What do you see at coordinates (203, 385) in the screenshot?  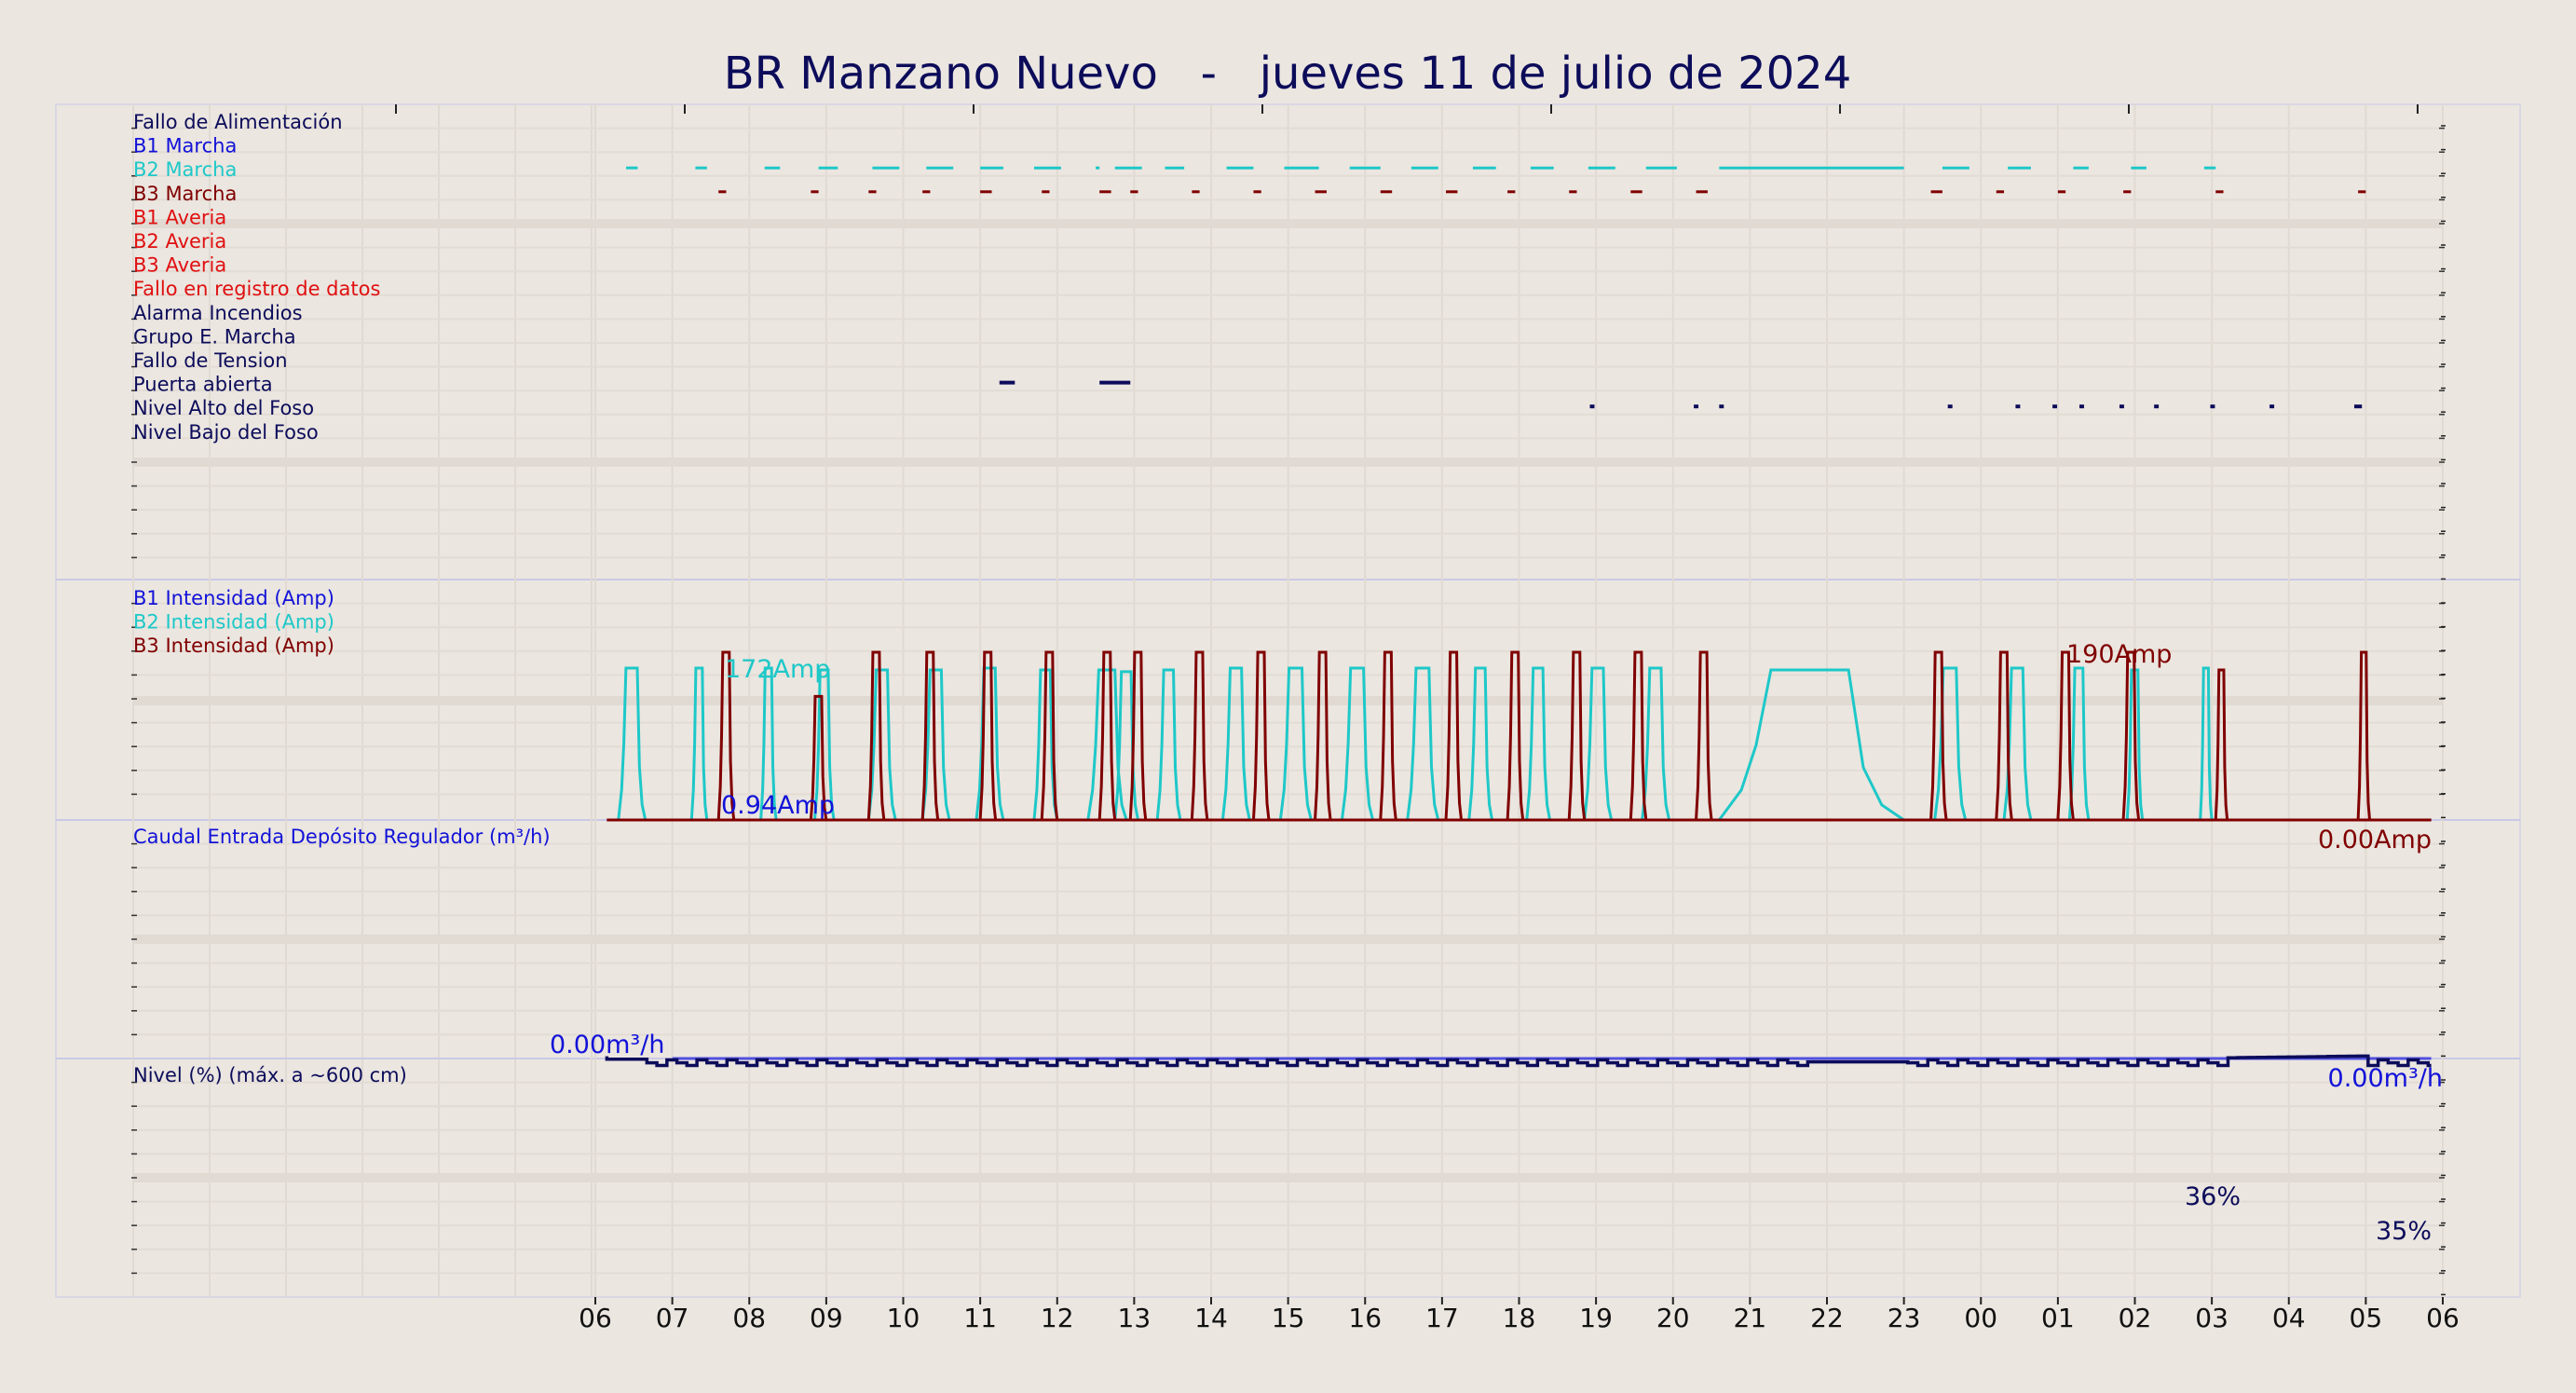 I see `signal-label: Puerta abierta` at bounding box center [203, 385].